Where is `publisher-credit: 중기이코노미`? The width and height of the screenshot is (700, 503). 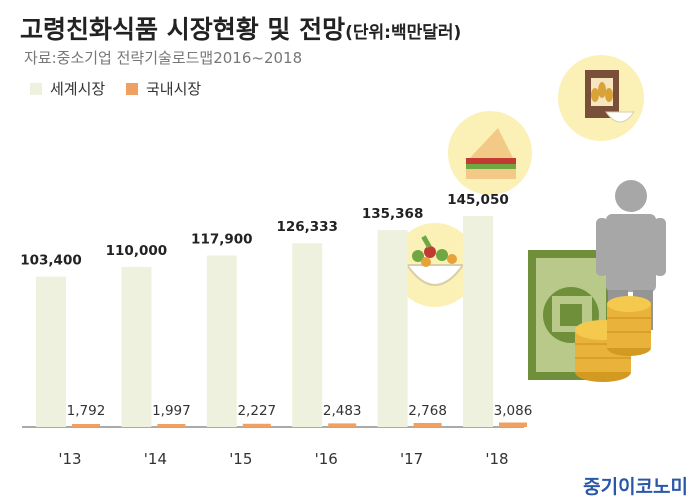
publisher-credit: 중기이코노미 is located at coordinates (635, 487).